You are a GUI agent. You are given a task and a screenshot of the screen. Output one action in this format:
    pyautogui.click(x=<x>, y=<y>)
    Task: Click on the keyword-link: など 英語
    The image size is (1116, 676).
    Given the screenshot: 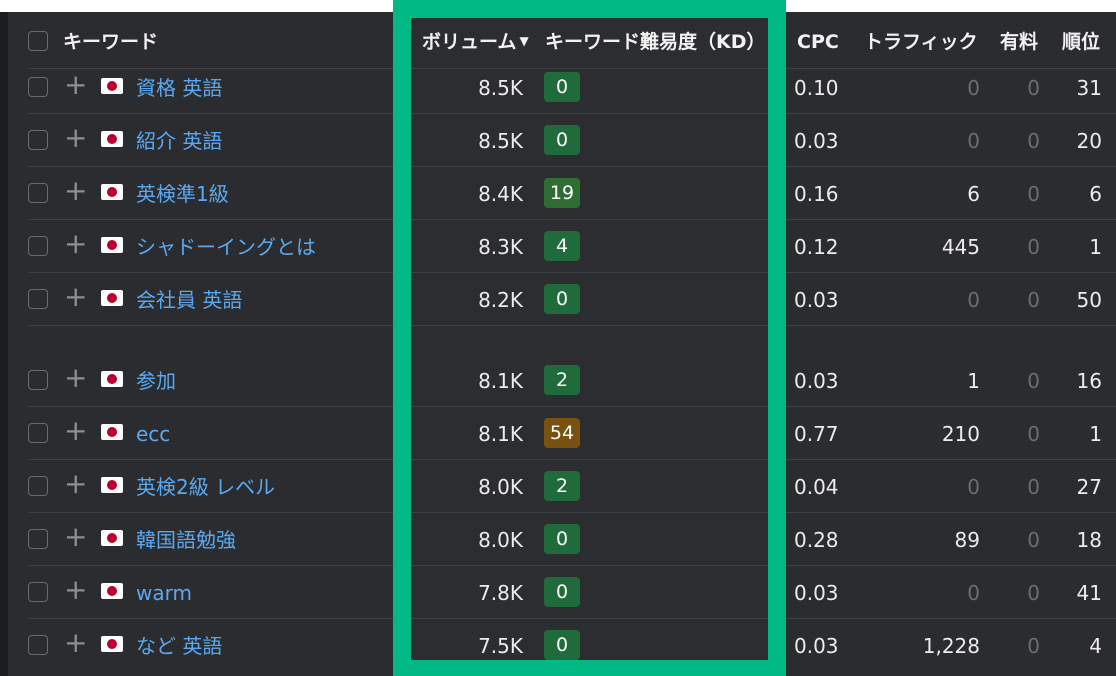 What is the action you would take?
    pyautogui.click(x=179, y=646)
    